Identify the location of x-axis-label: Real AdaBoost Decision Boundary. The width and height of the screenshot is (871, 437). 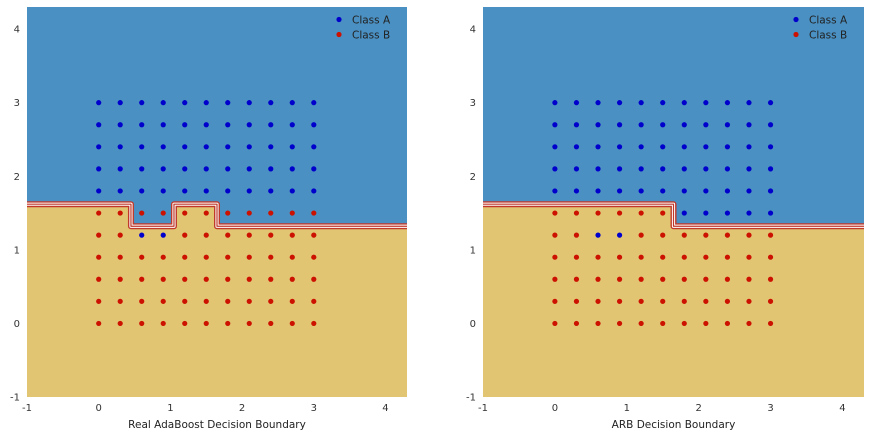
(217, 425).